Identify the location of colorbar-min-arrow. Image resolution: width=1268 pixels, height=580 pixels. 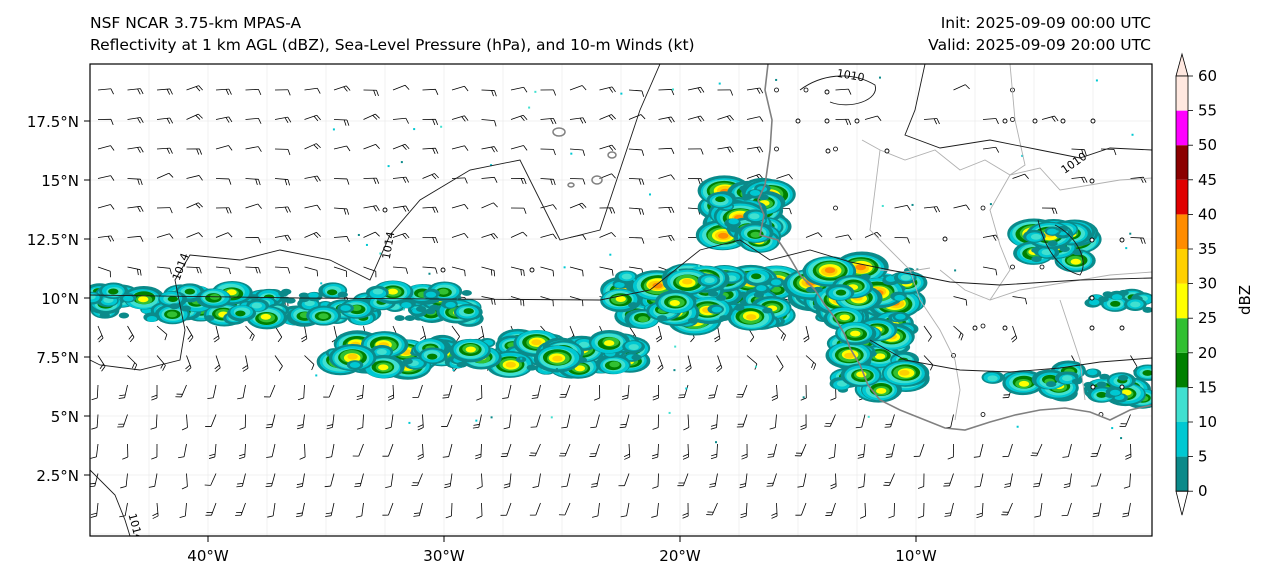
(1182, 503).